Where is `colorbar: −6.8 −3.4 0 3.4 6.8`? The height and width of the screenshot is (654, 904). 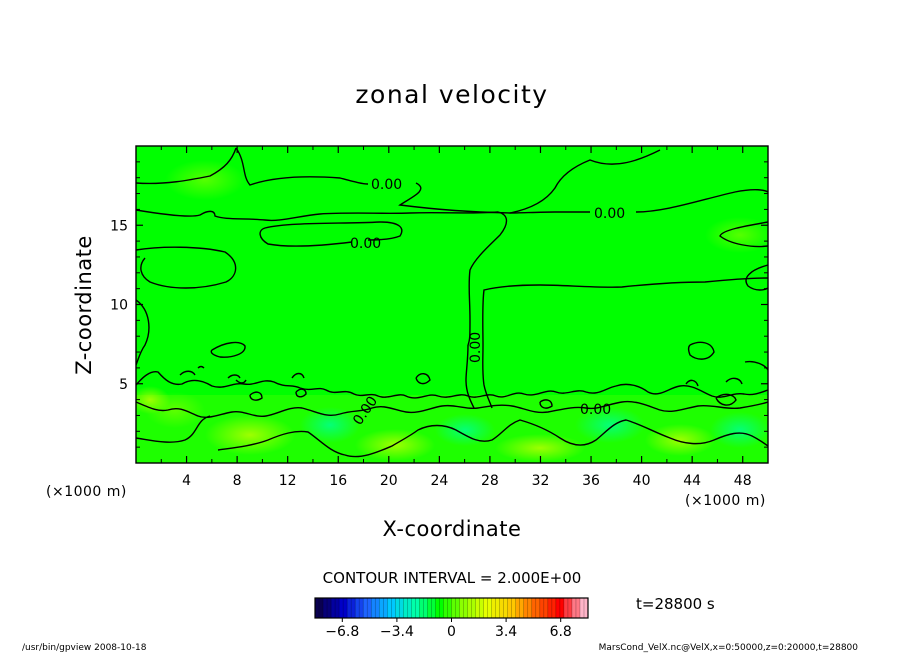
colorbar: −6.8 −3.4 0 3.4 6.8 is located at coordinates (451, 618).